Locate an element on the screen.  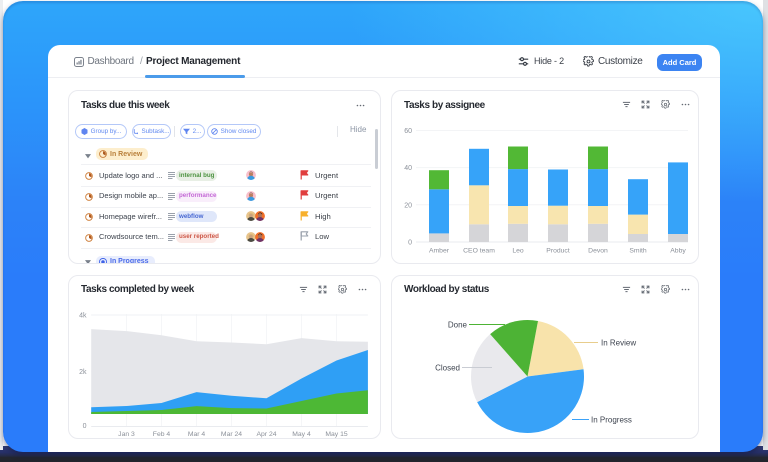
svg-text: 40 is located at coordinates (408, 168).